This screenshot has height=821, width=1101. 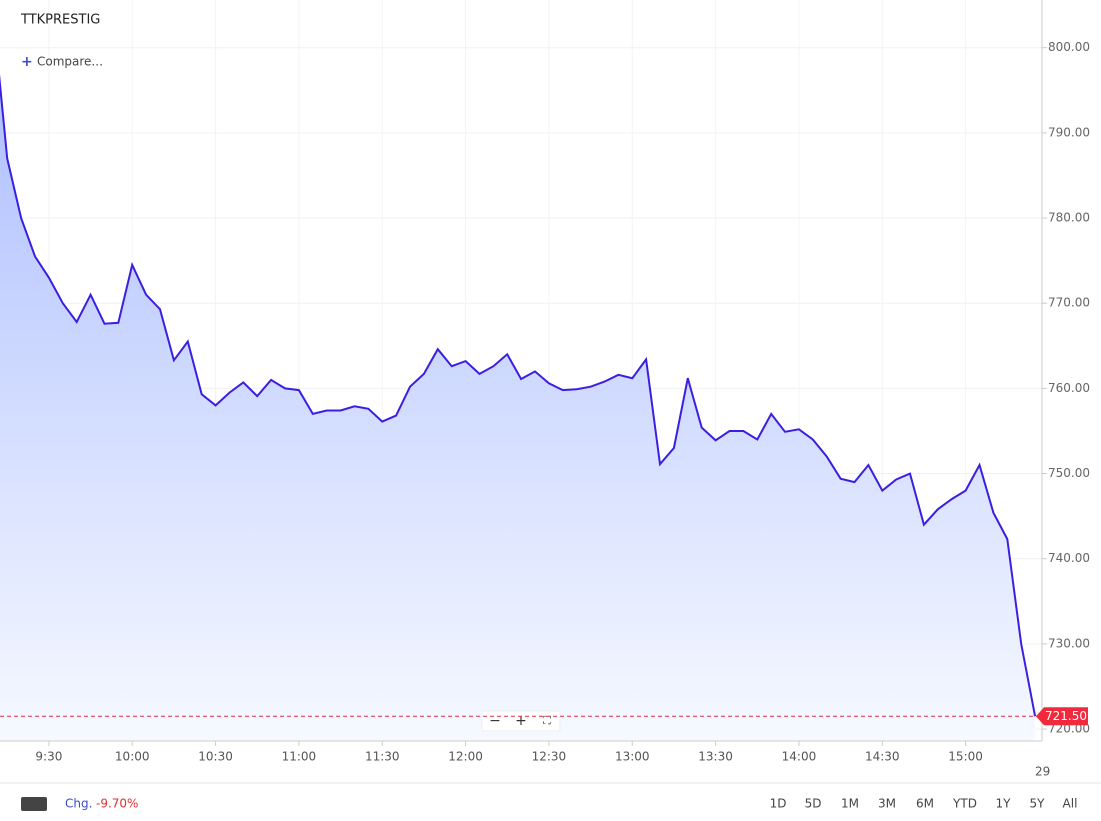 I want to click on range-button: All, so click(x=1070, y=804).